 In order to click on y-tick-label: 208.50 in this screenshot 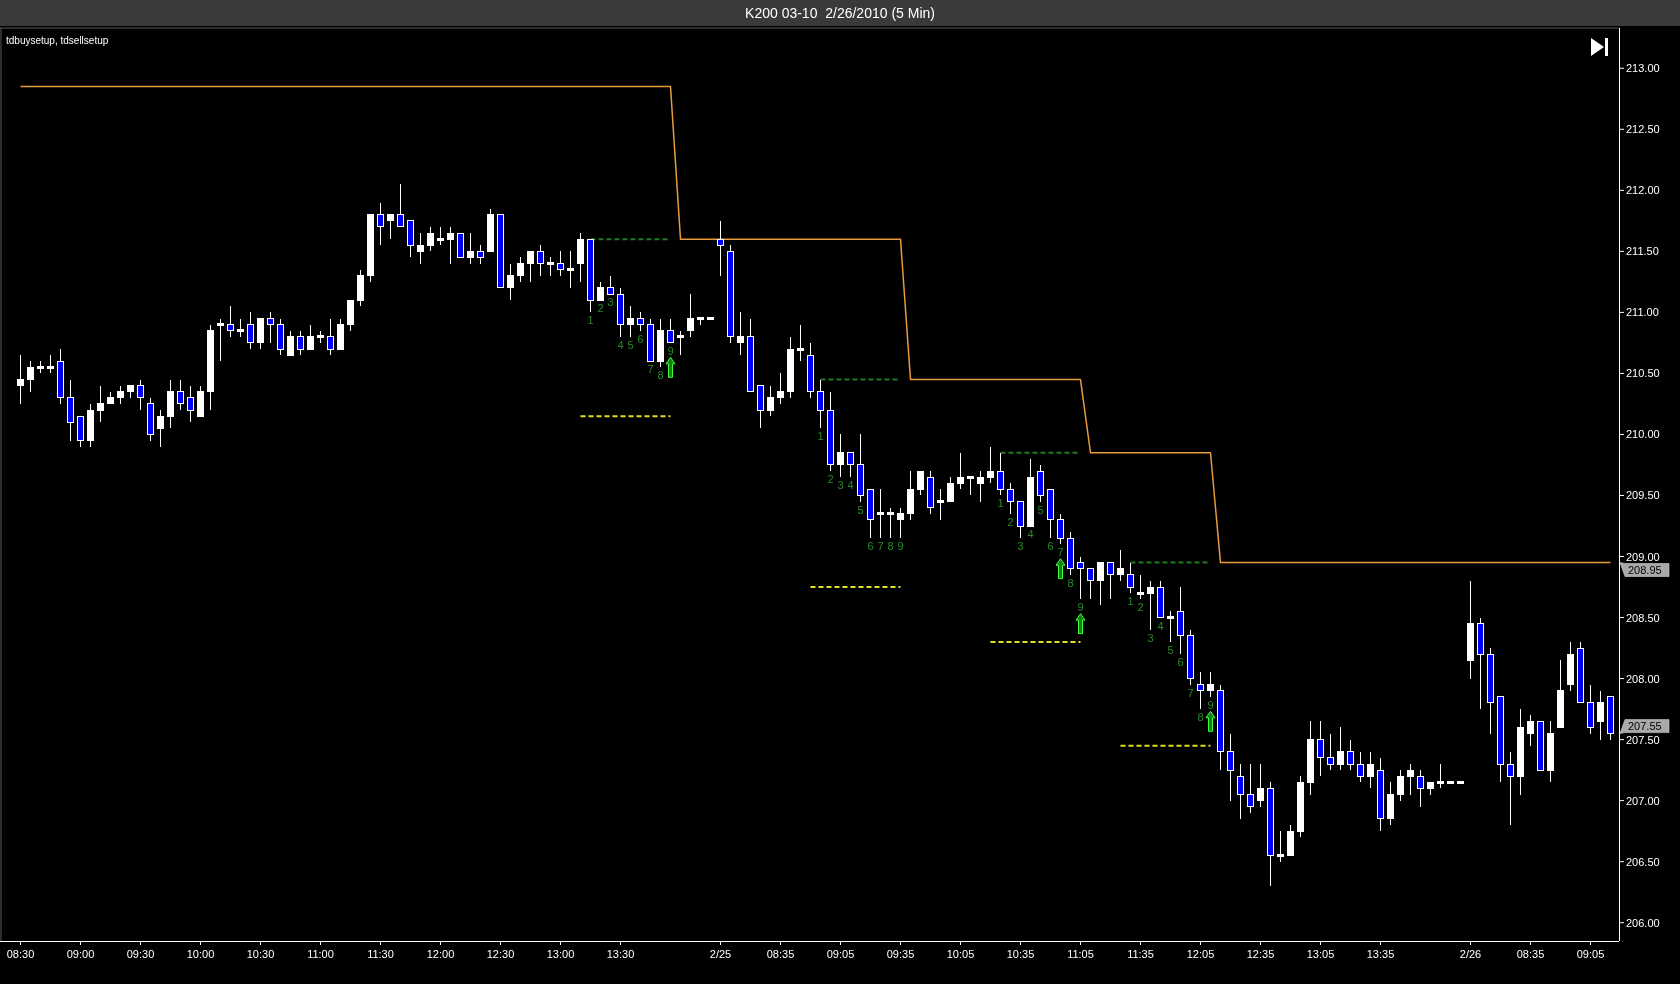, I will do `click(1643, 617)`.